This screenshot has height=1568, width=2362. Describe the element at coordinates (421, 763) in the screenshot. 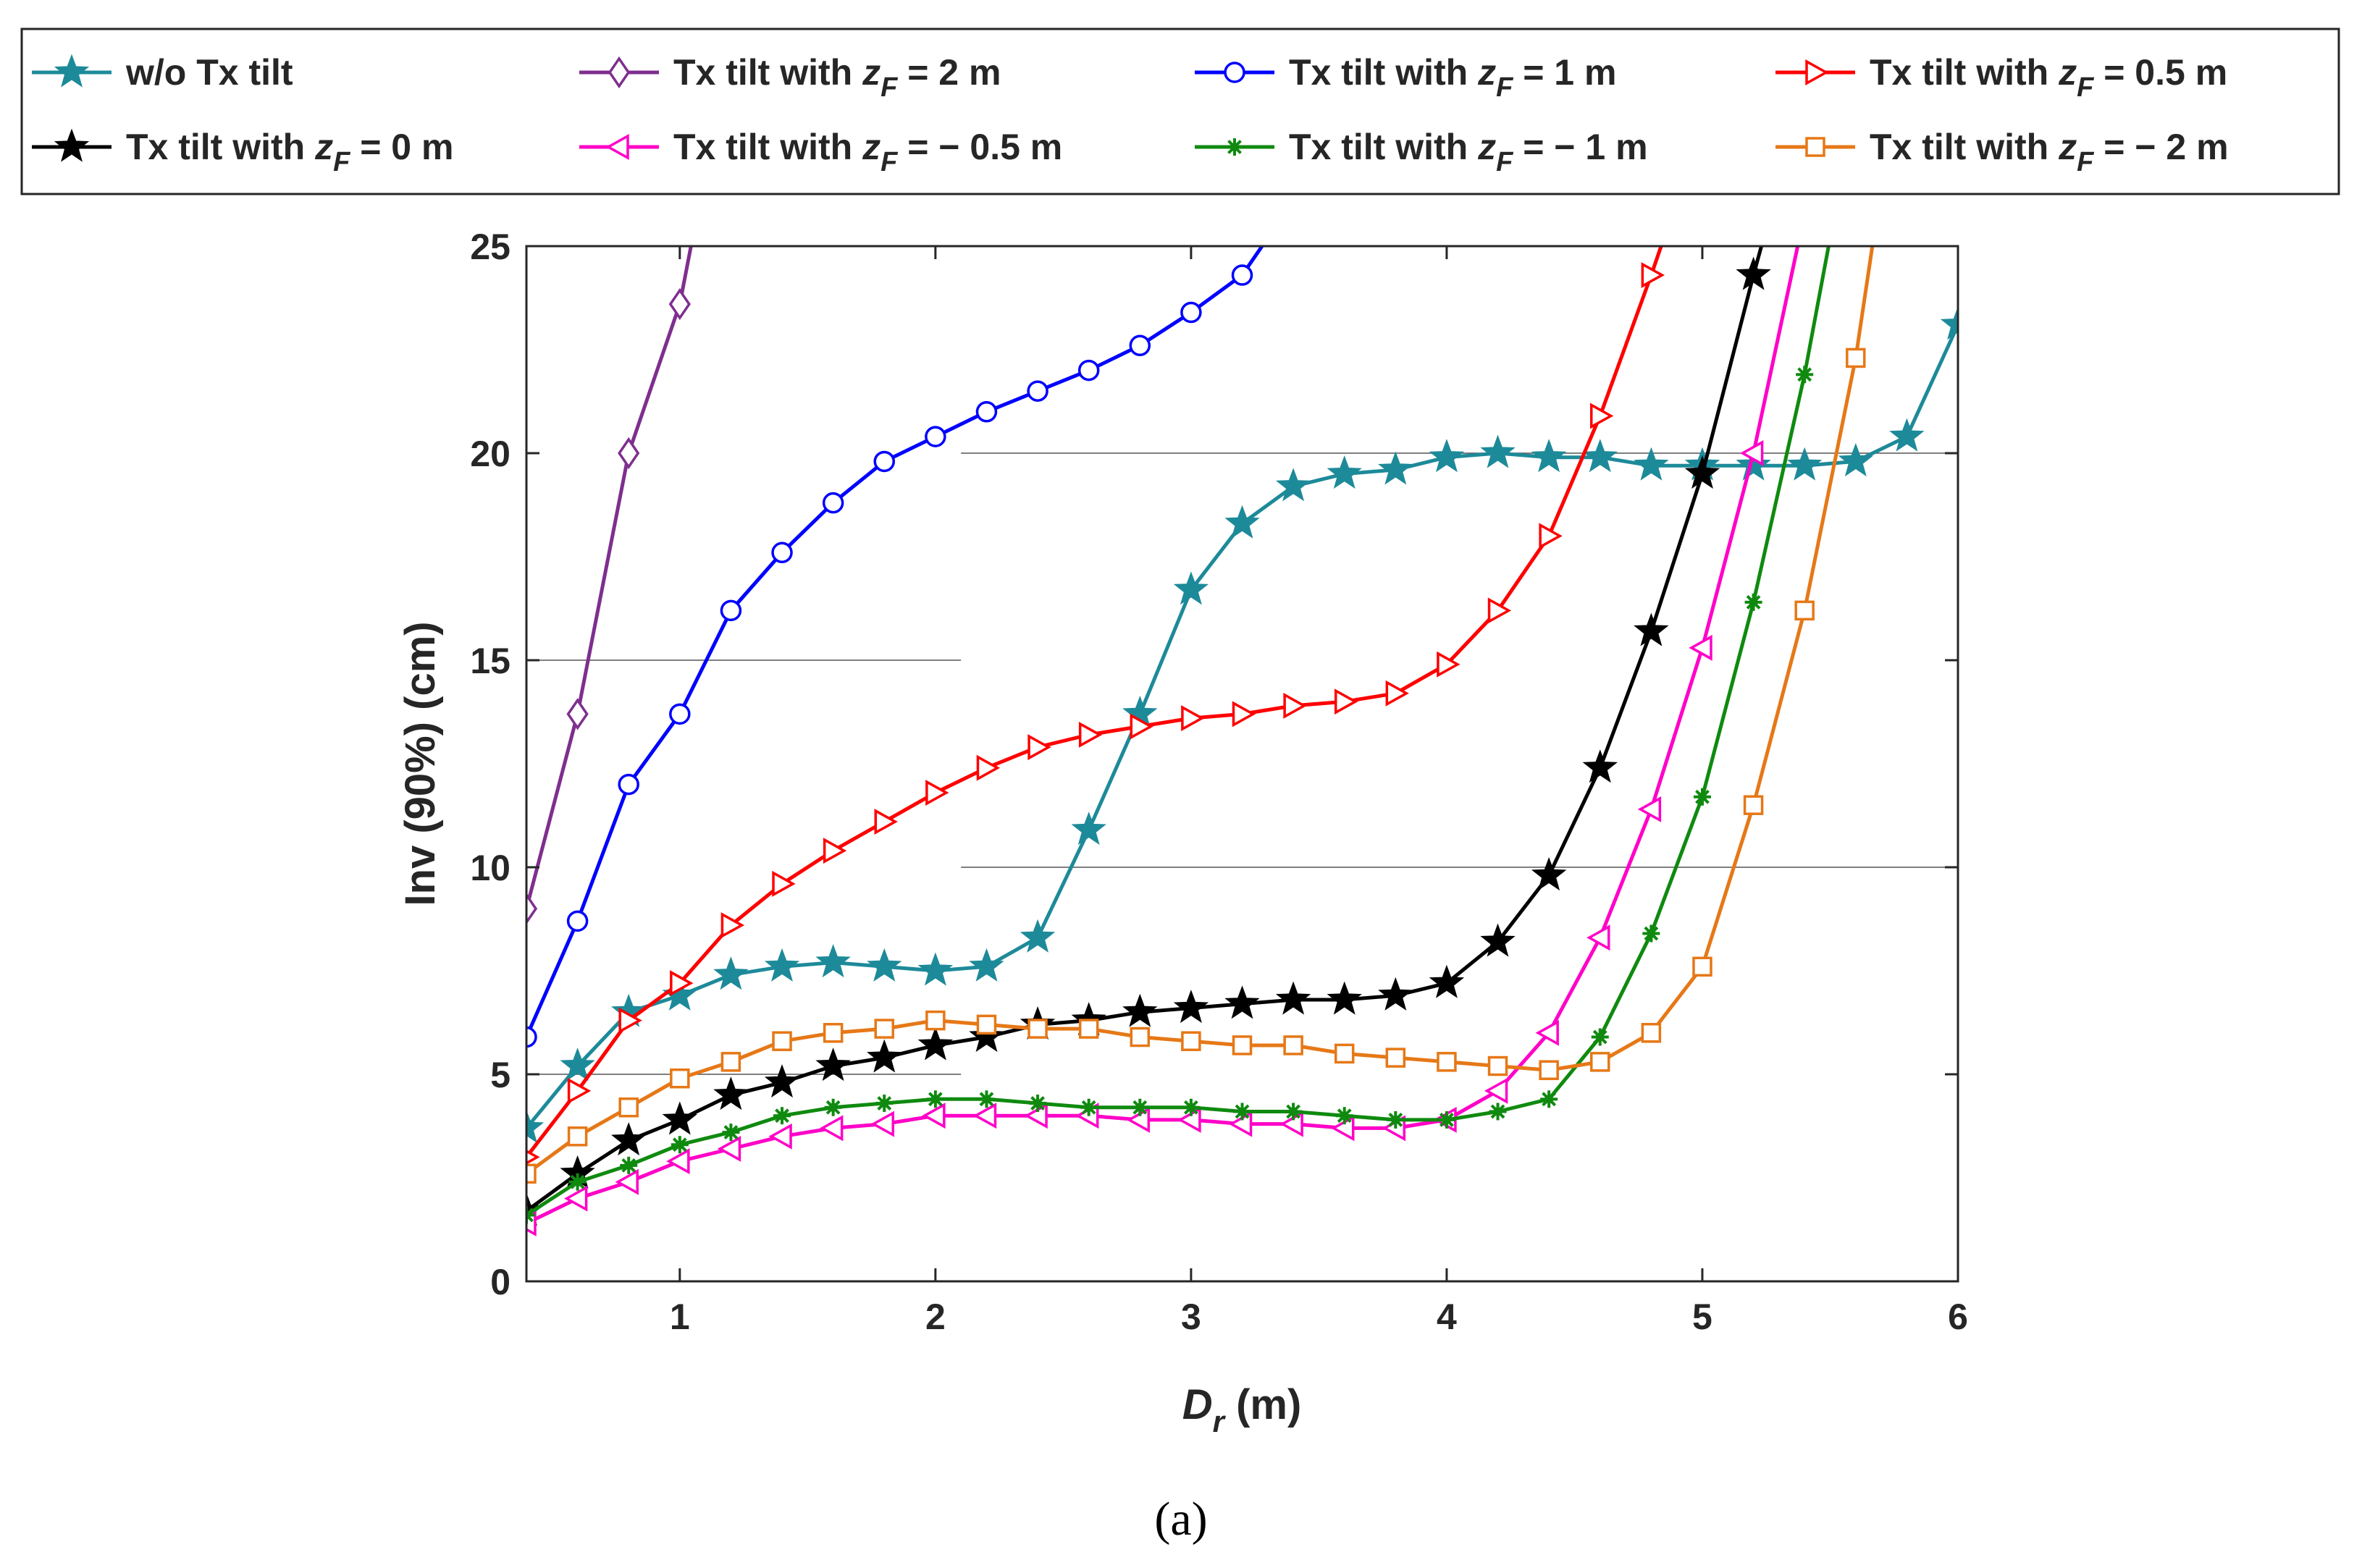

I see `y-axis-label: Inv (90%) (cm)` at that location.